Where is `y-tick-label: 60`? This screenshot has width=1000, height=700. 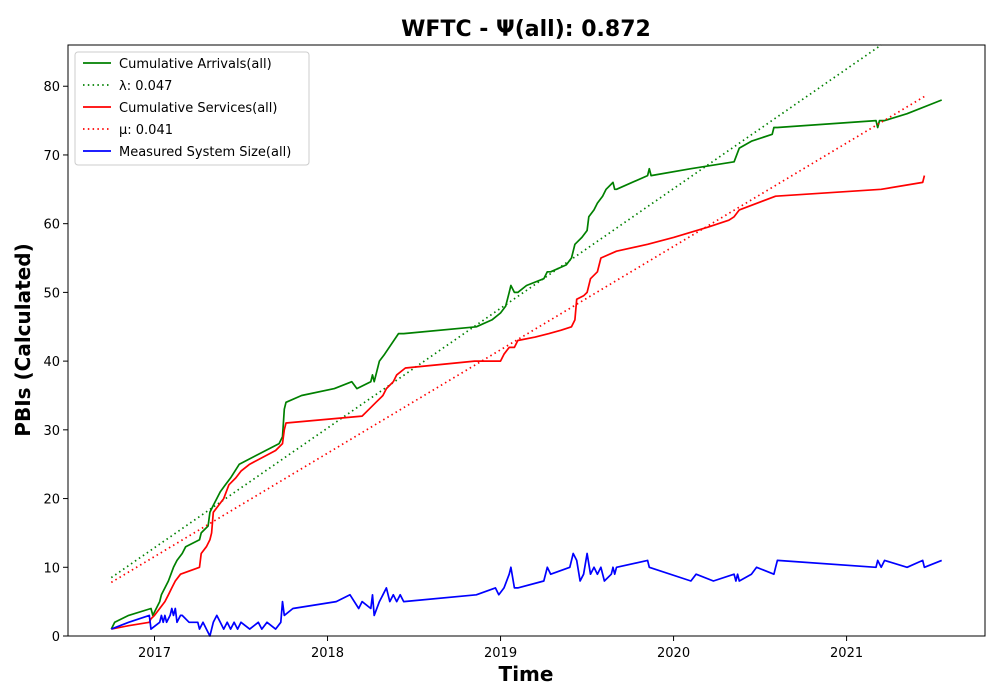
y-tick-label: 60 is located at coordinates (51, 225).